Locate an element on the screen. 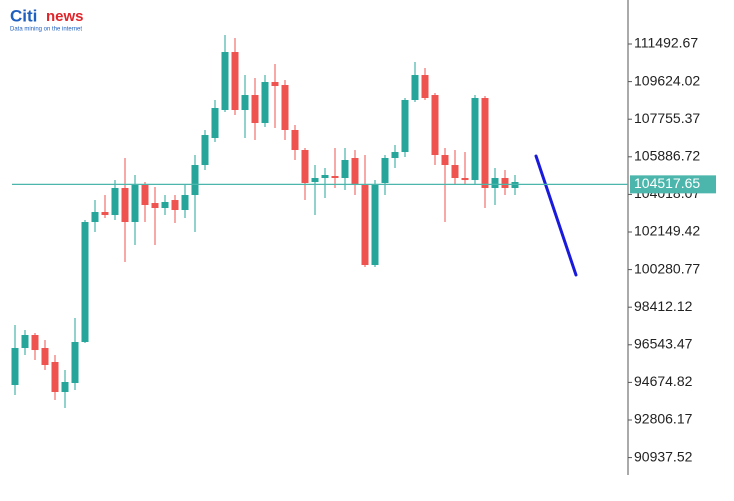 The width and height of the screenshot is (734, 501). y-tick-label: 102149.42 is located at coordinates (667, 231).